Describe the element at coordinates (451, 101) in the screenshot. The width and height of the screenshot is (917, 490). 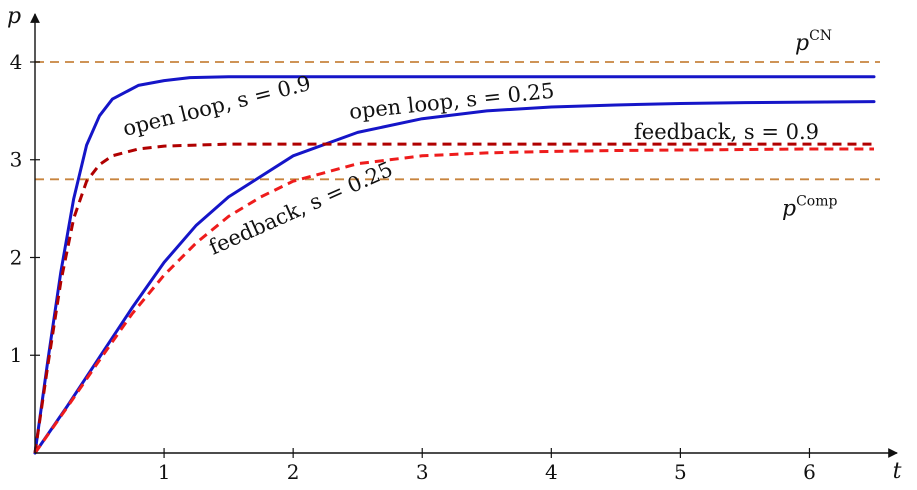
I see `open-loop-s025-label: open loop, s = 0.25` at that location.